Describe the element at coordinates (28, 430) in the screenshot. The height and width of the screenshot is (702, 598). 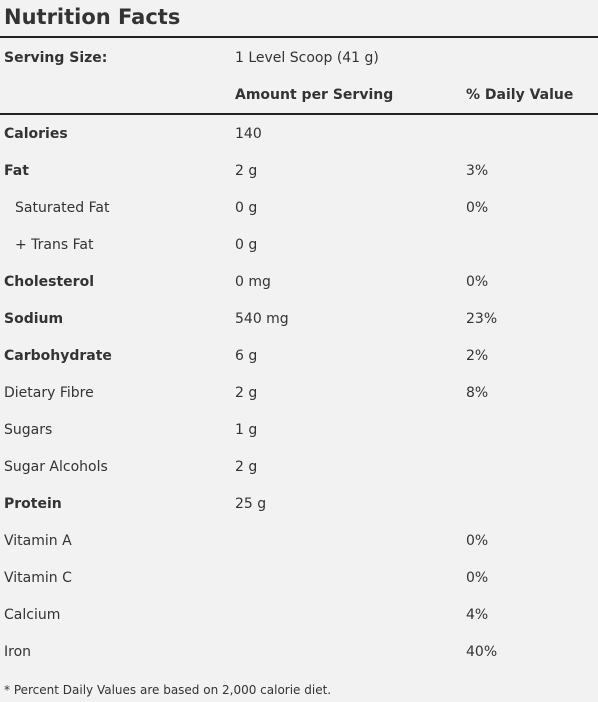
I see `row-label: Sugars` at that location.